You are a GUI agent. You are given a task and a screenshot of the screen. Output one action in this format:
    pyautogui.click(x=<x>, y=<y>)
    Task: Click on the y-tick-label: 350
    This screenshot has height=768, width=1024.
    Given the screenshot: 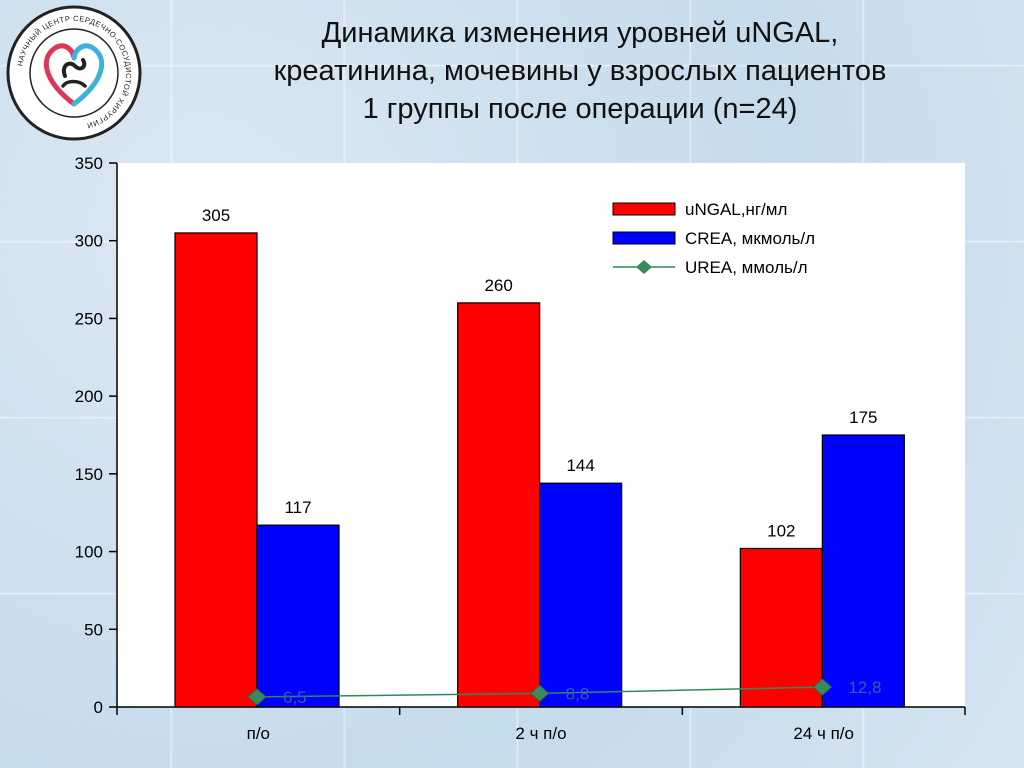 What is the action you would take?
    pyautogui.click(x=89, y=163)
    